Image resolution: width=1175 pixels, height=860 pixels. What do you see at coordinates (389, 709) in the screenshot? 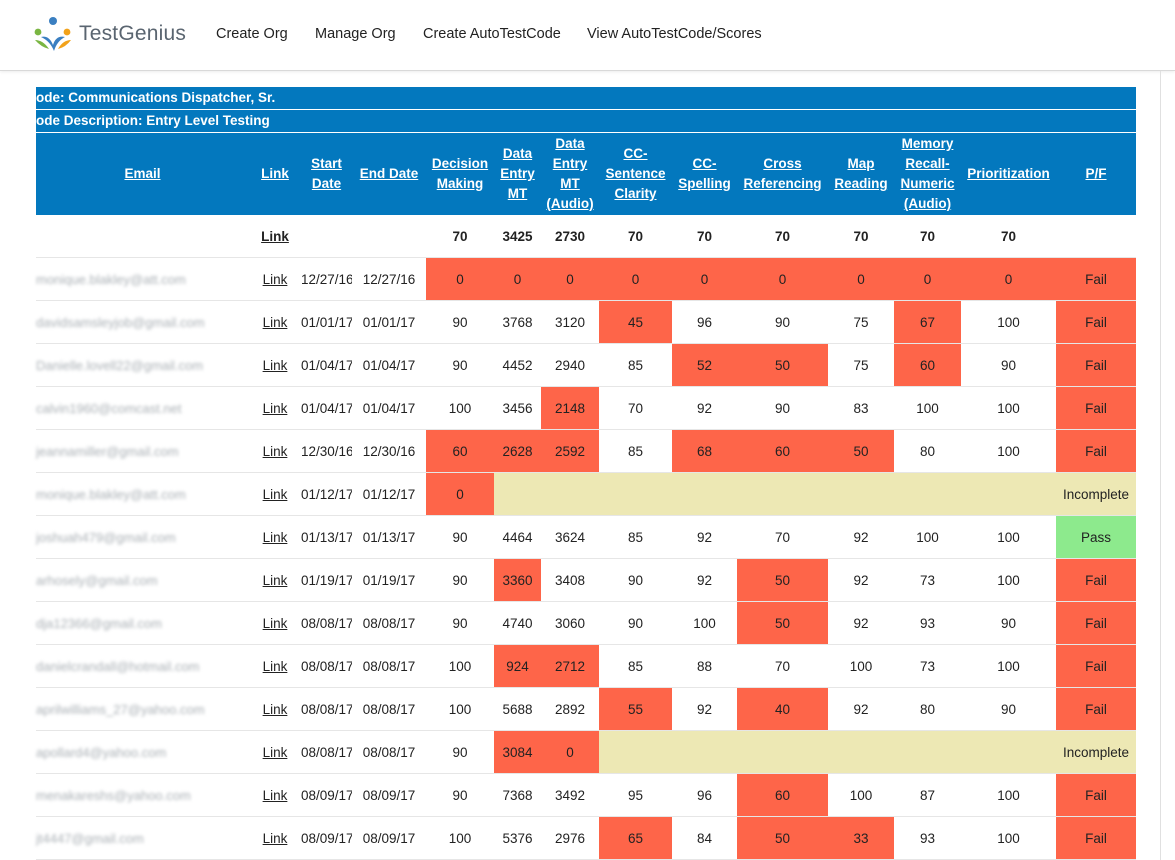
I see `end-date: 08/08/17` at bounding box center [389, 709].